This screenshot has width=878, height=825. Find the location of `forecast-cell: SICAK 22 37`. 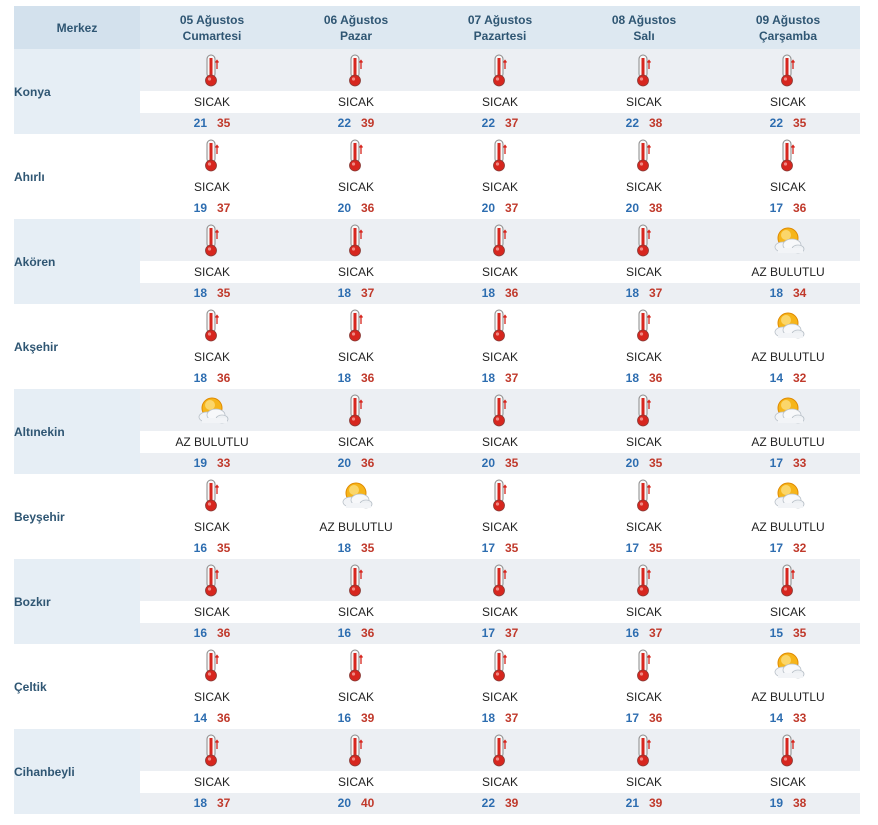

forecast-cell: SICAK 22 37 is located at coordinates (500, 91).